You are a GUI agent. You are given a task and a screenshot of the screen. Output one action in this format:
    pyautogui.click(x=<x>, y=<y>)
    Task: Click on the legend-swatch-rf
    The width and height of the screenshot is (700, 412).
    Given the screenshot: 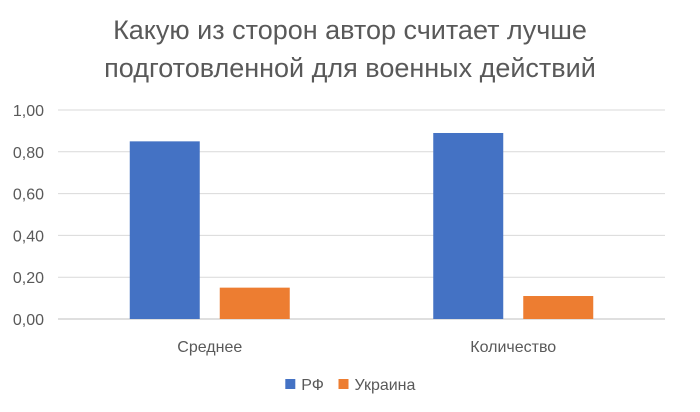 What is the action you would take?
    pyautogui.click(x=290, y=384)
    